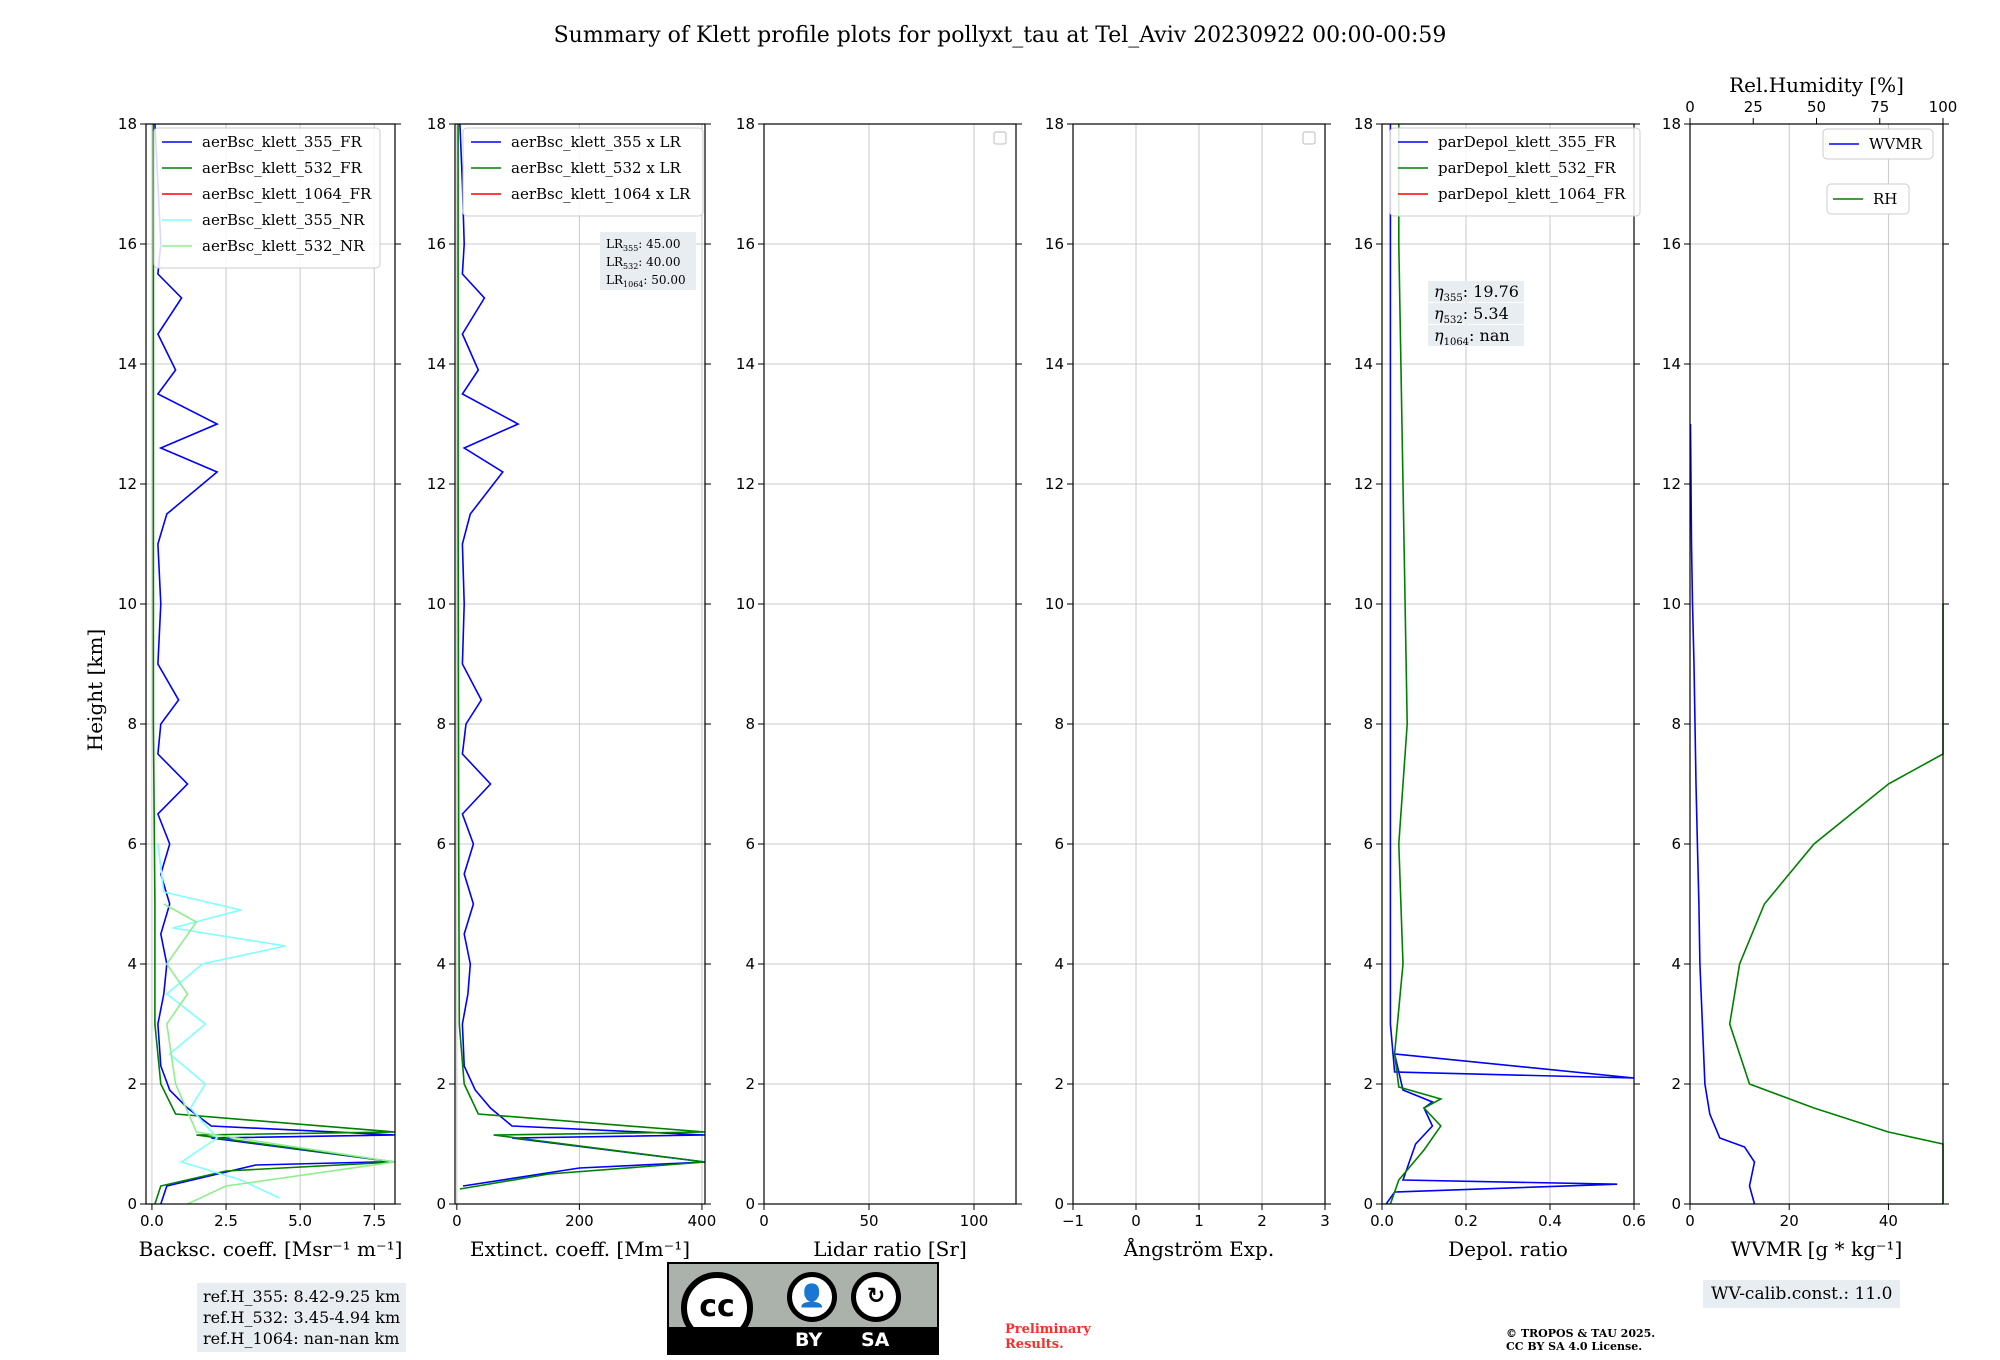  Describe the element at coordinates (1471, 315) in the screenshot. I see `eta-label: η532: 5.34` at that location.